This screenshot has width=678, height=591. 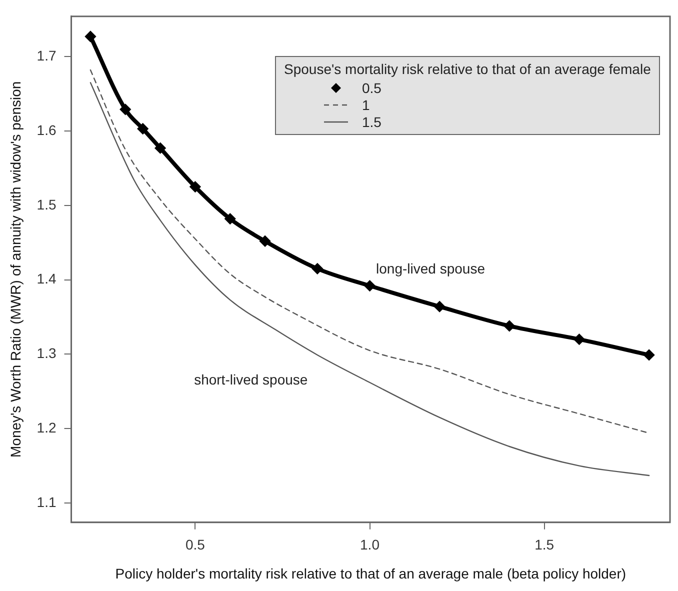 I want to click on y-tick-label: 1.3, so click(x=46, y=353).